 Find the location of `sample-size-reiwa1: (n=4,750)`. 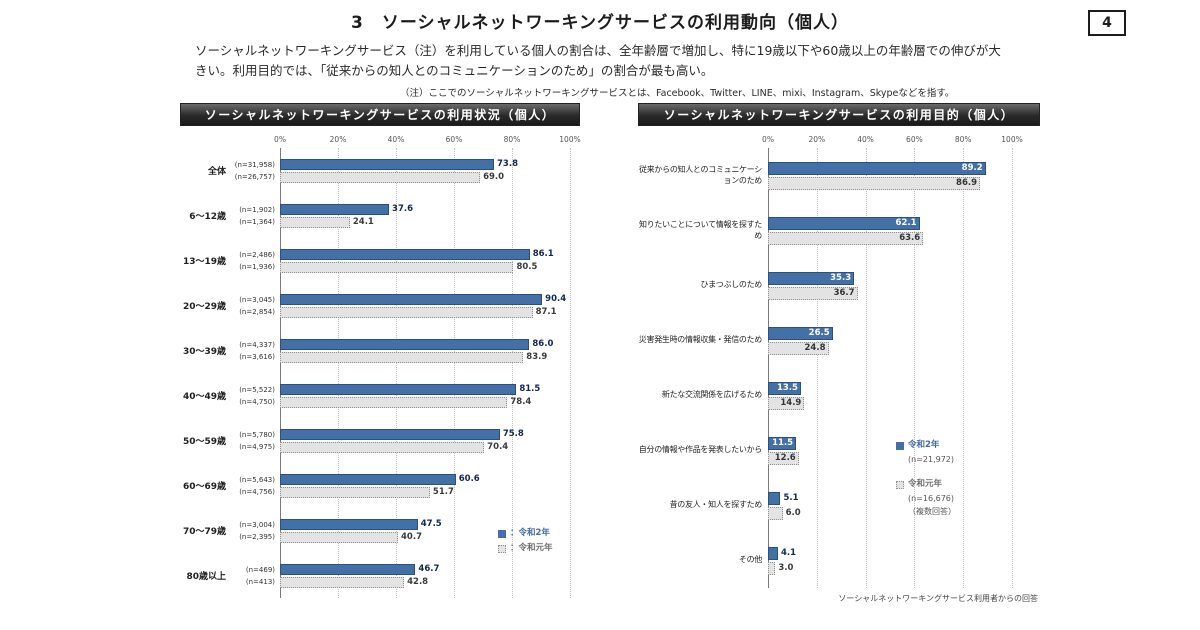

sample-size-reiwa1: (n=4,750) is located at coordinates (257, 401).